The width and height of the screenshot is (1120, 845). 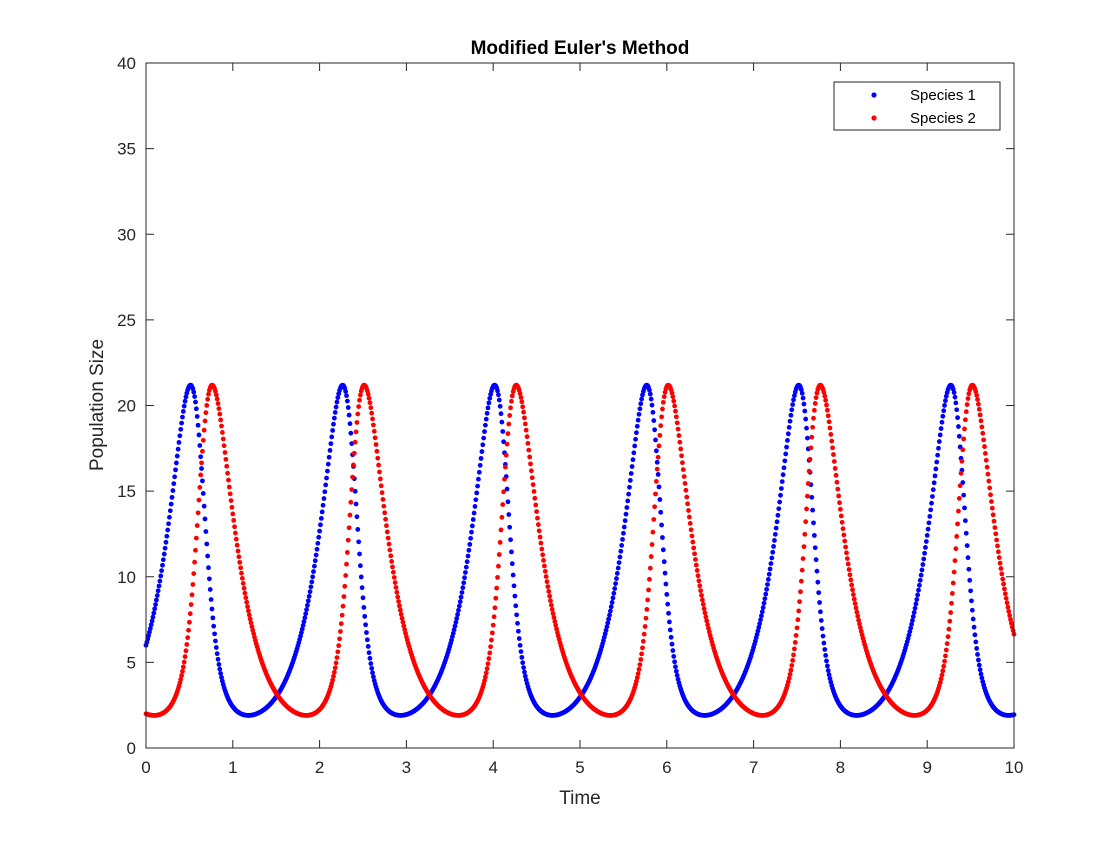 What do you see at coordinates (579, 767) in the screenshot?
I see `x-tick-label: 5` at bounding box center [579, 767].